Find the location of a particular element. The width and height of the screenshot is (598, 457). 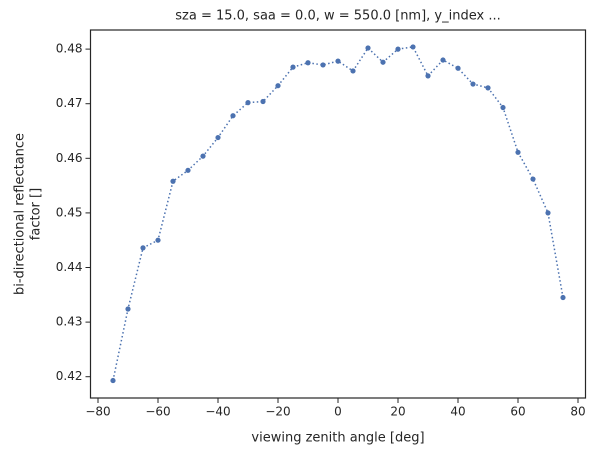

x-tick-label: 60 is located at coordinates (517, 412).